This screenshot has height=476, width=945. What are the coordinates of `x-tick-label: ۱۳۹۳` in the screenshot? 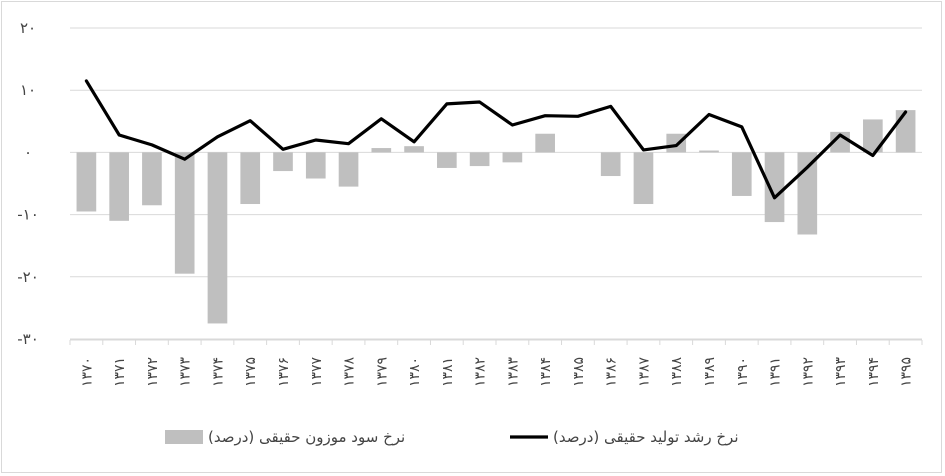 It's located at (841, 371).